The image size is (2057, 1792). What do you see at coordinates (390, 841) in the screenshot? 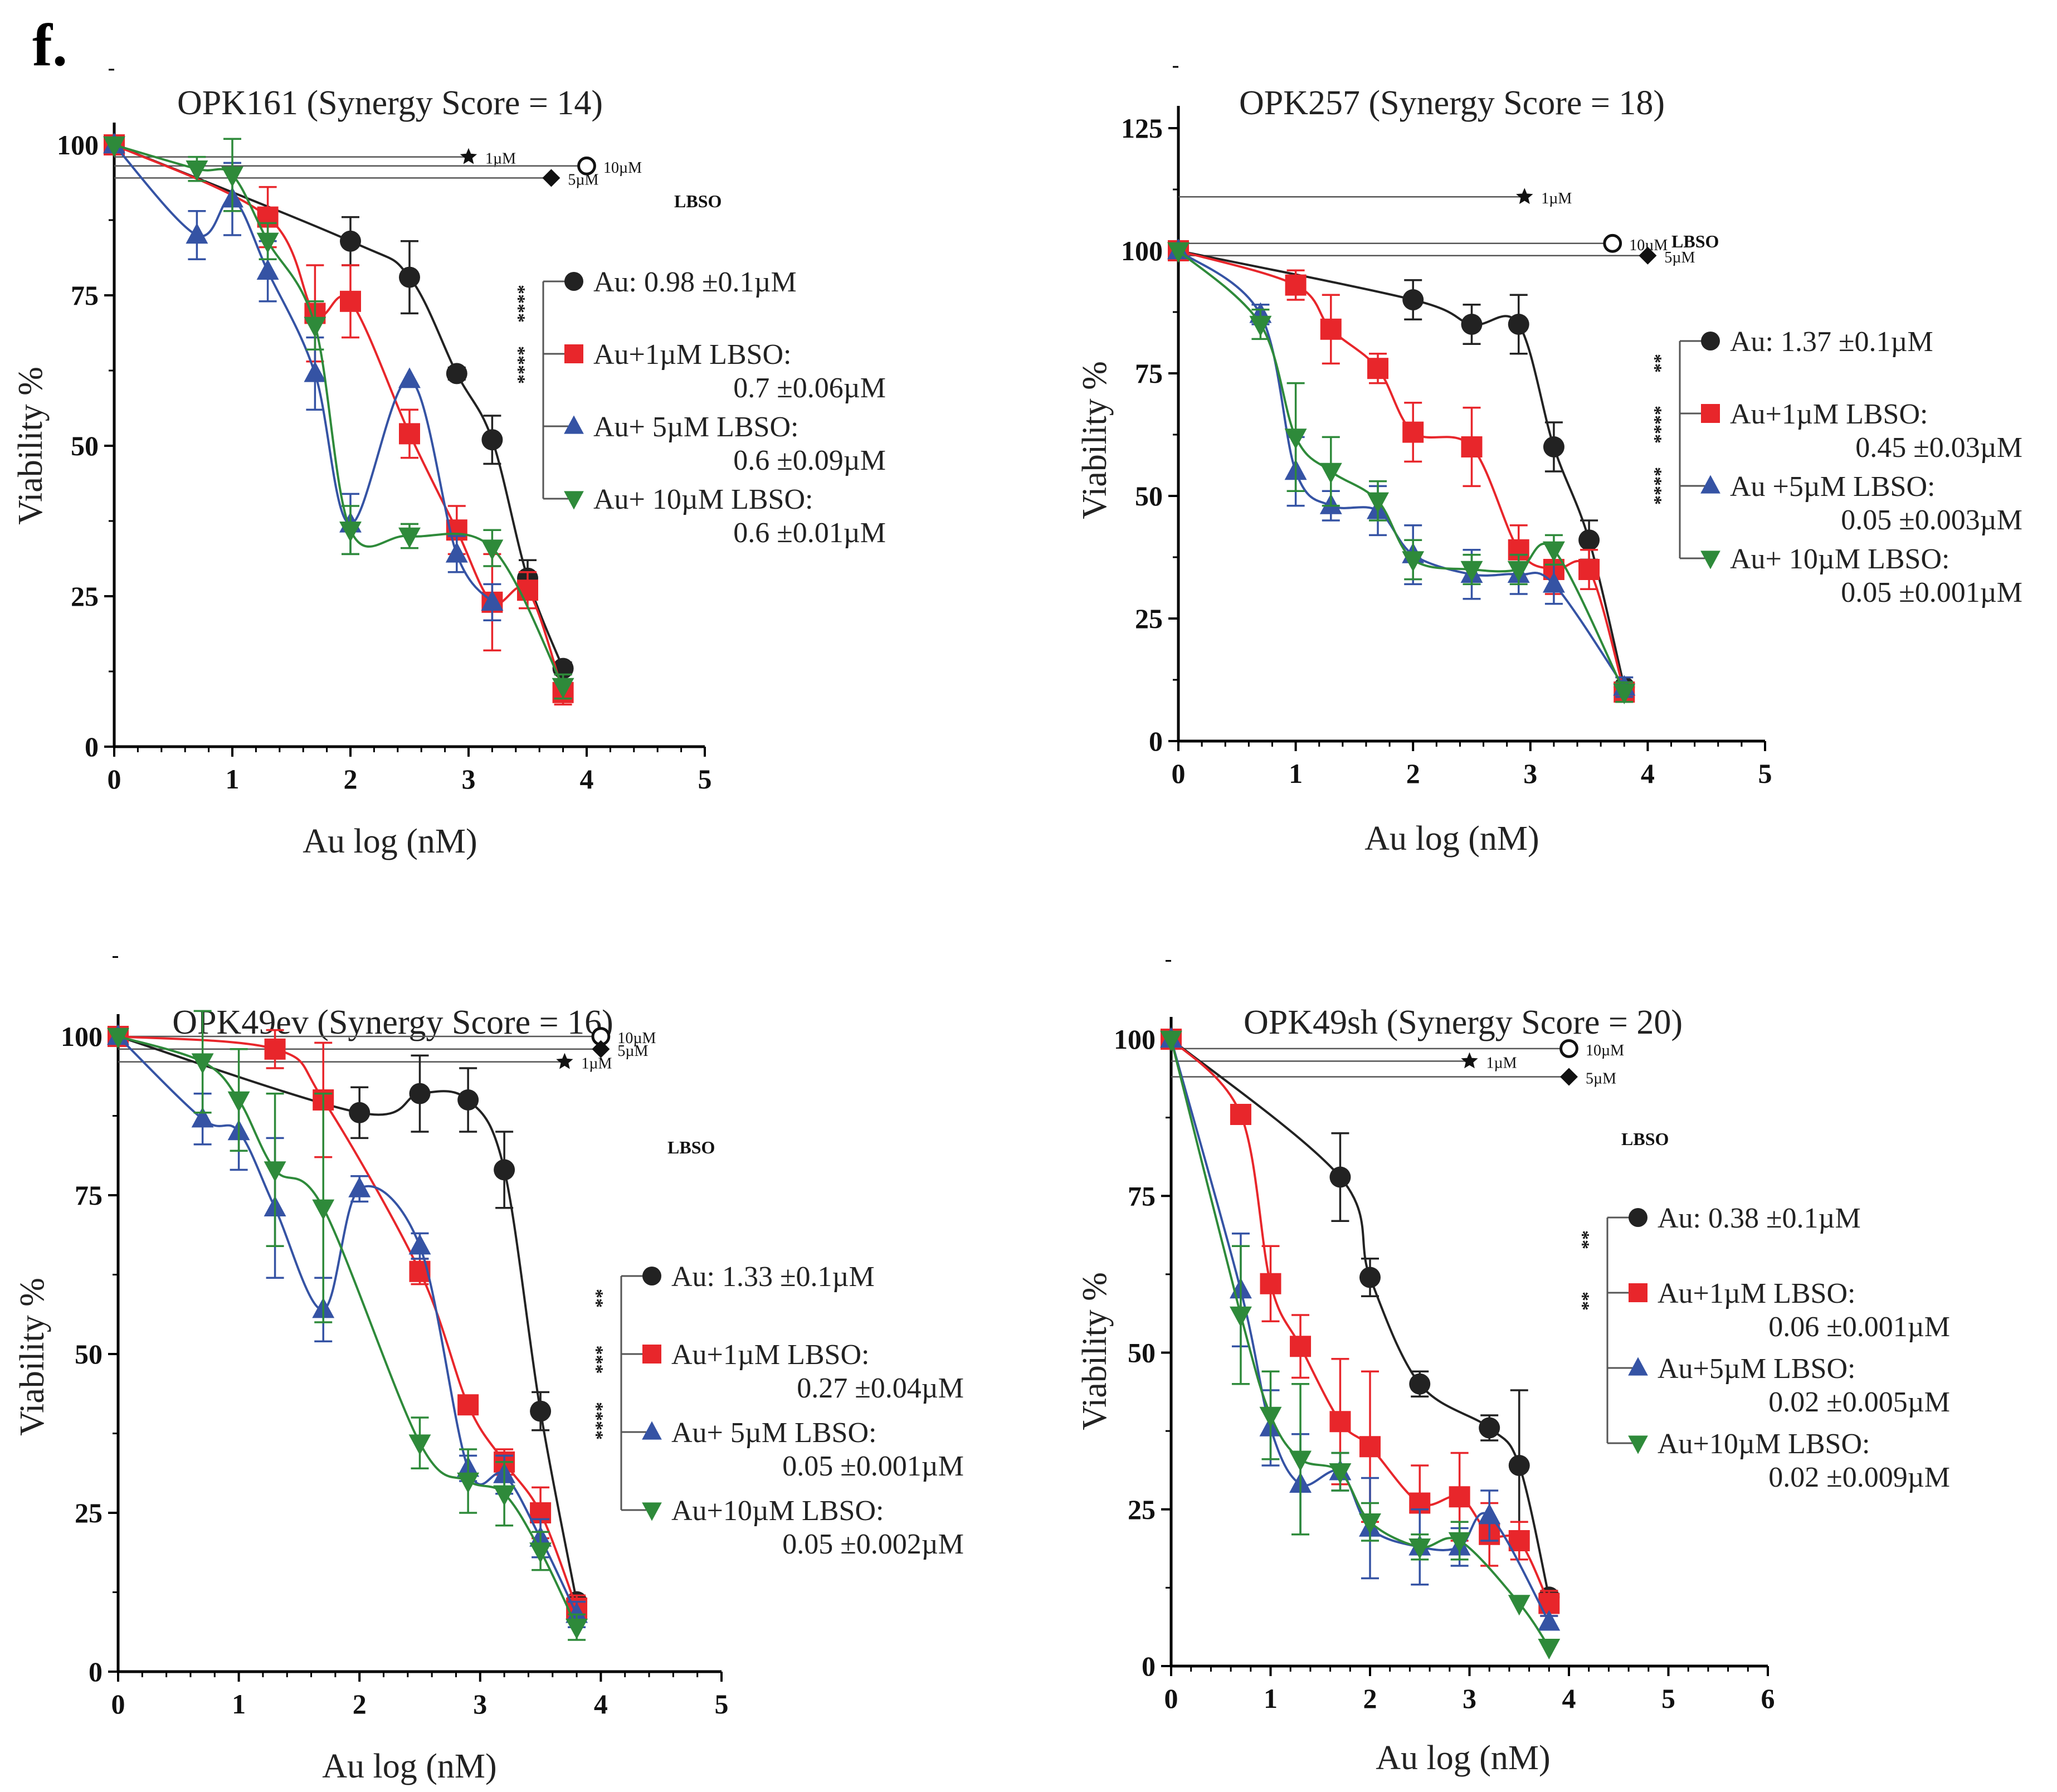
I see `x-axis-label: Au log (nM)` at bounding box center [390, 841].